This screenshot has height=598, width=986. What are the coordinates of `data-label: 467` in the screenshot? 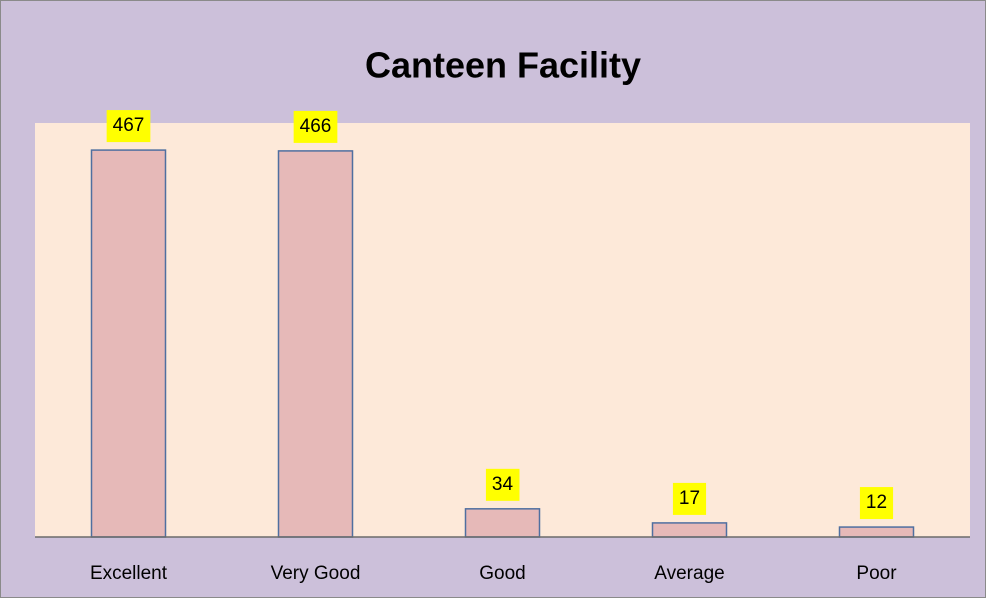 It's located at (129, 125).